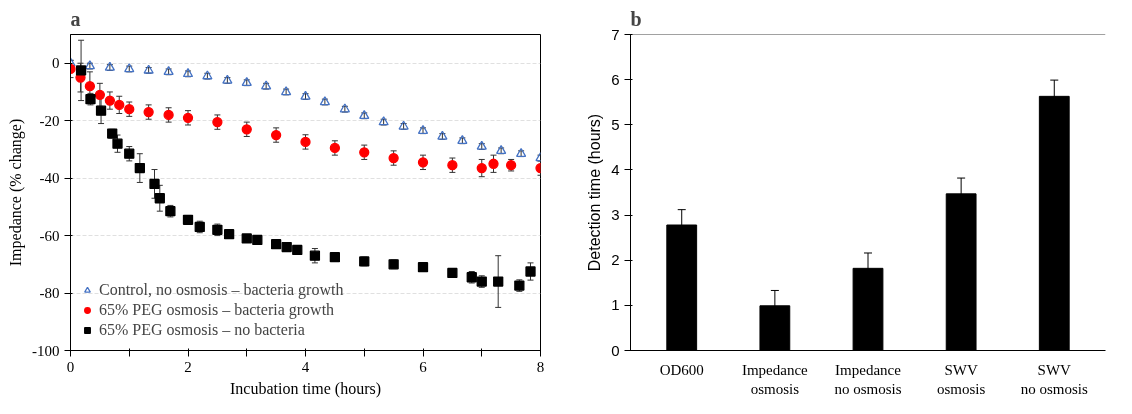 The width and height of the screenshot is (1132, 414). Describe the element at coordinates (961, 379) in the screenshot. I see `x-tick-label: SWV osmosis` at that location.